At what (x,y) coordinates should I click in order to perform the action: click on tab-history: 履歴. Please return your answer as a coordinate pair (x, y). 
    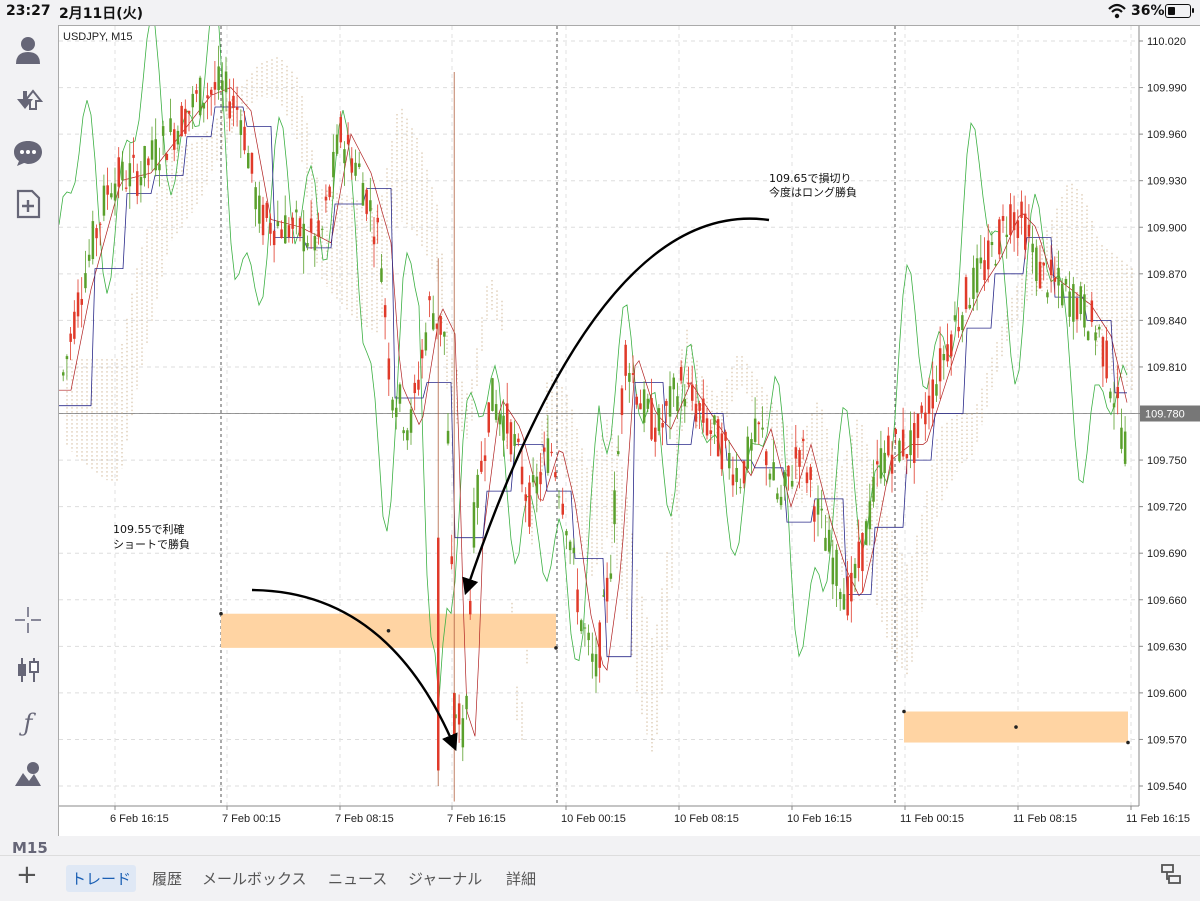
    Looking at the image, I should click on (167, 879).